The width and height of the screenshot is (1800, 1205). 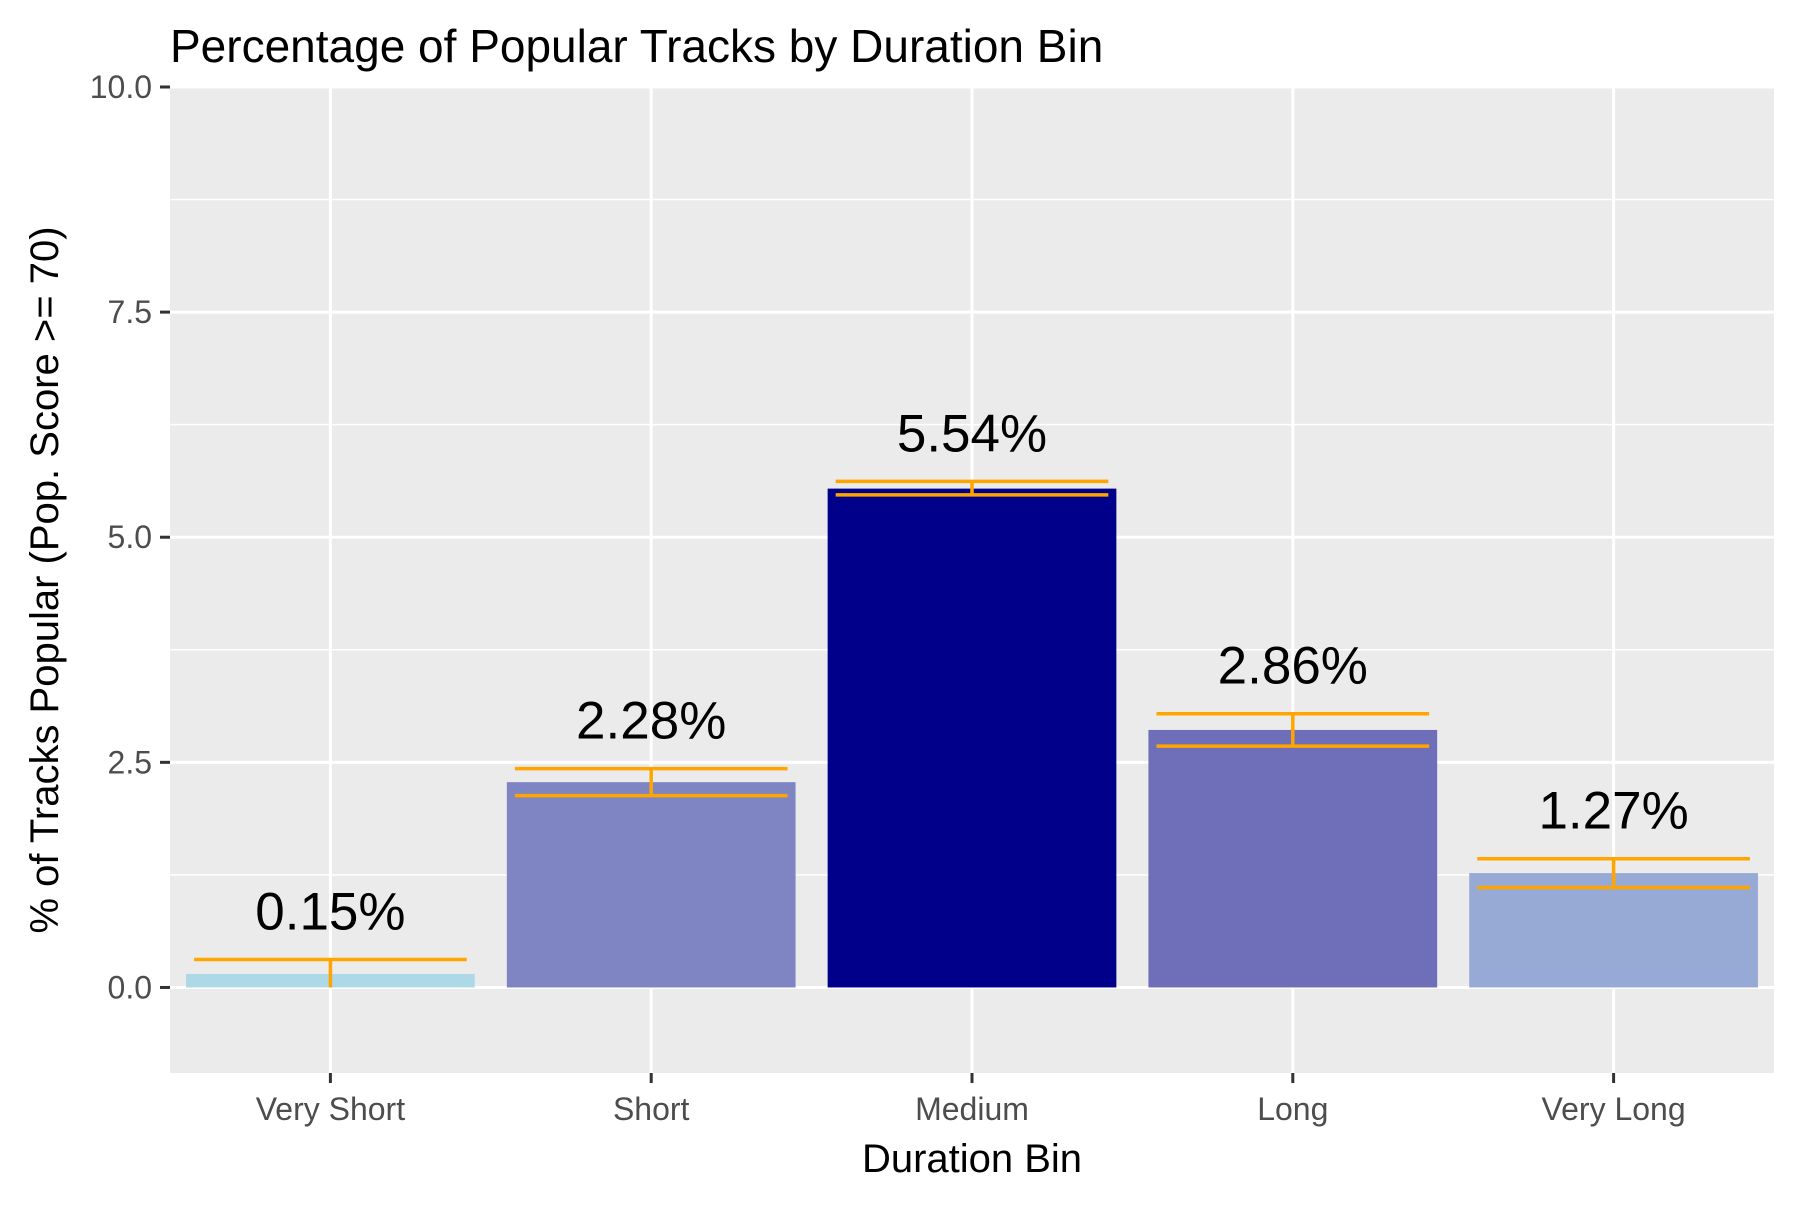 I want to click on y-tick-label: 10.0, so click(x=121, y=87).